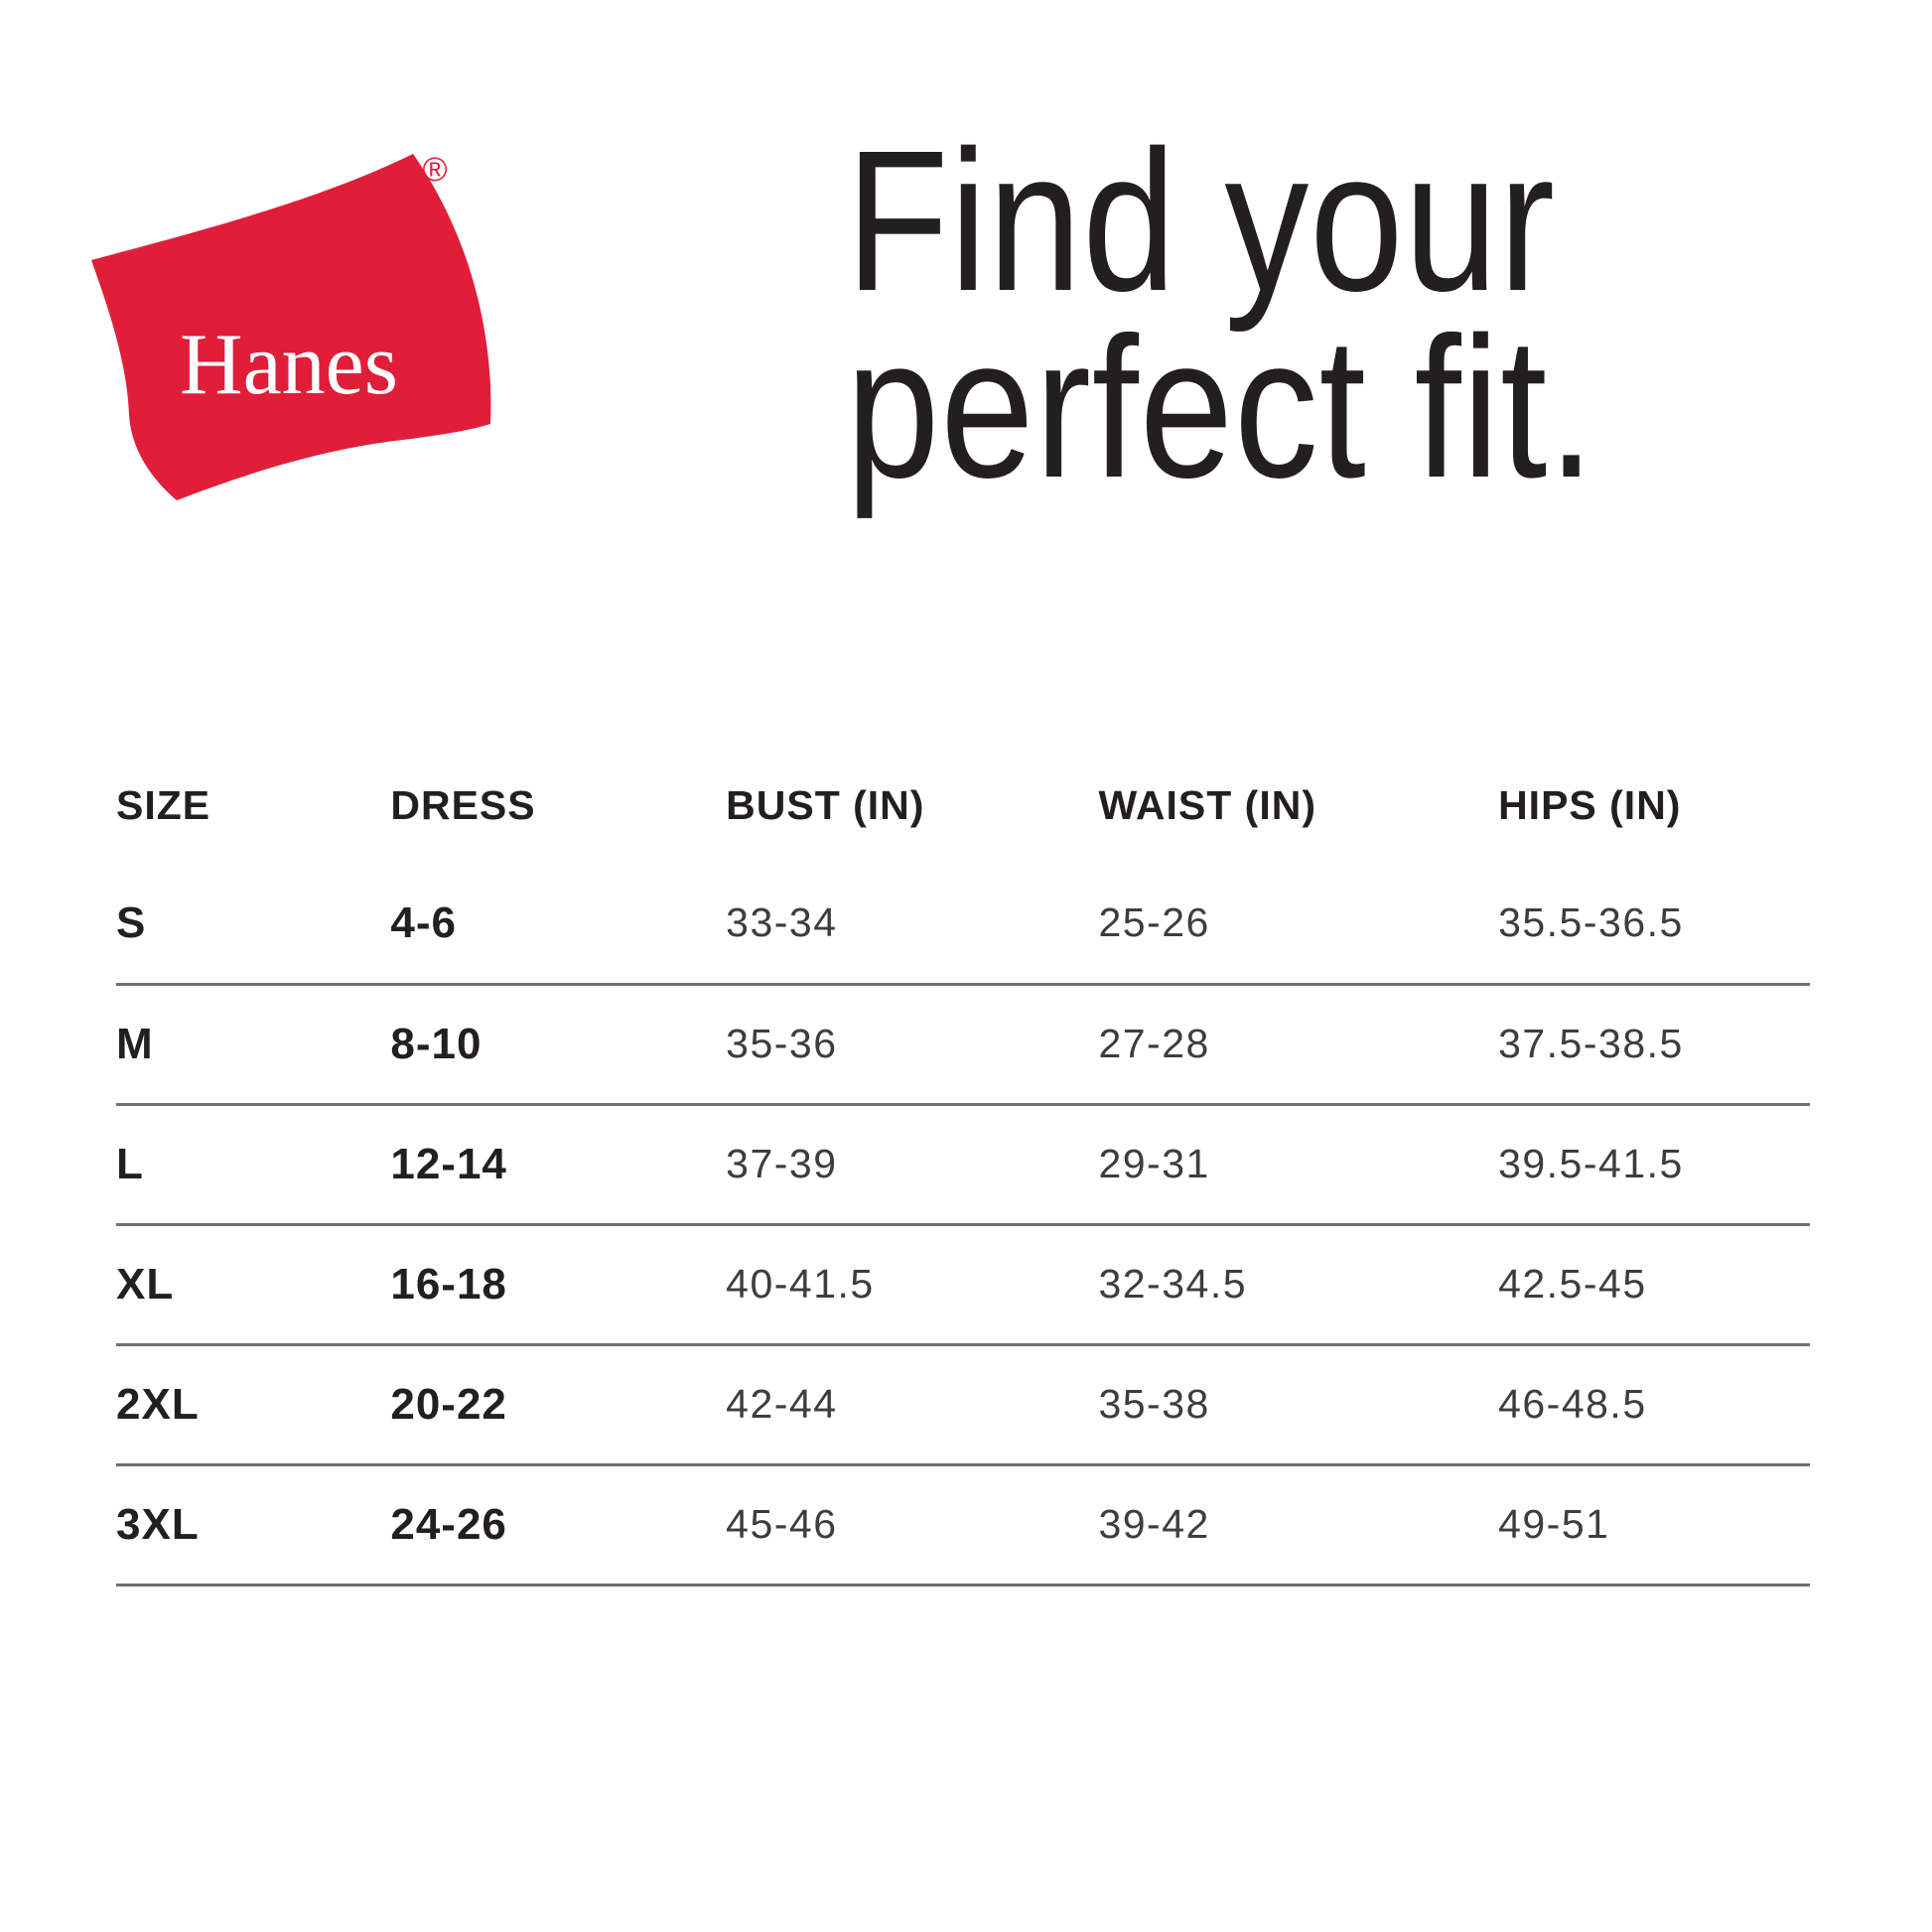 Image resolution: width=1932 pixels, height=1932 pixels. Describe the element at coordinates (1207, 805) in the screenshot. I see `column-header-waist: WAIST (IN)` at that location.